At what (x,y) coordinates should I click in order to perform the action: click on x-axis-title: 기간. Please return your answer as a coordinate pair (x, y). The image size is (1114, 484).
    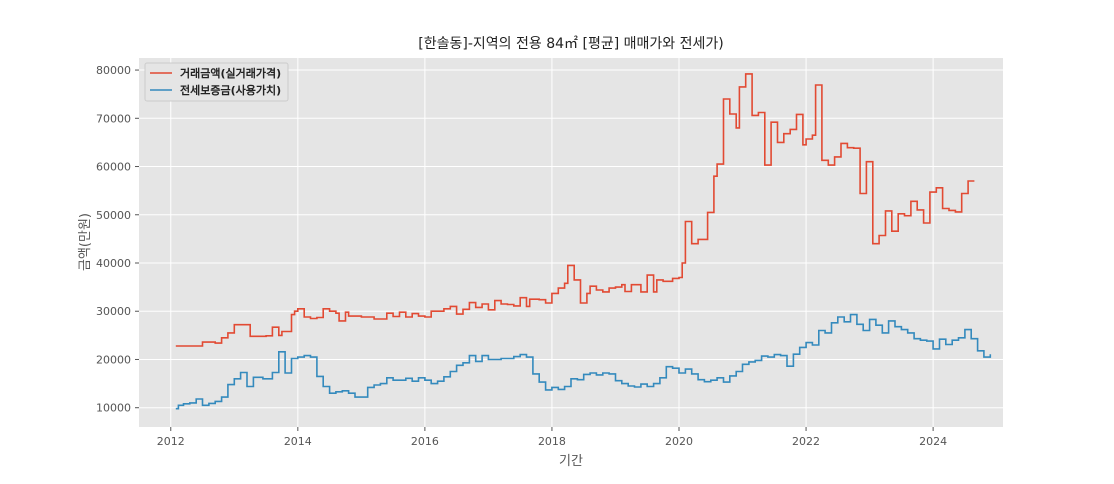
    Looking at the image, I should click on (571, 461).